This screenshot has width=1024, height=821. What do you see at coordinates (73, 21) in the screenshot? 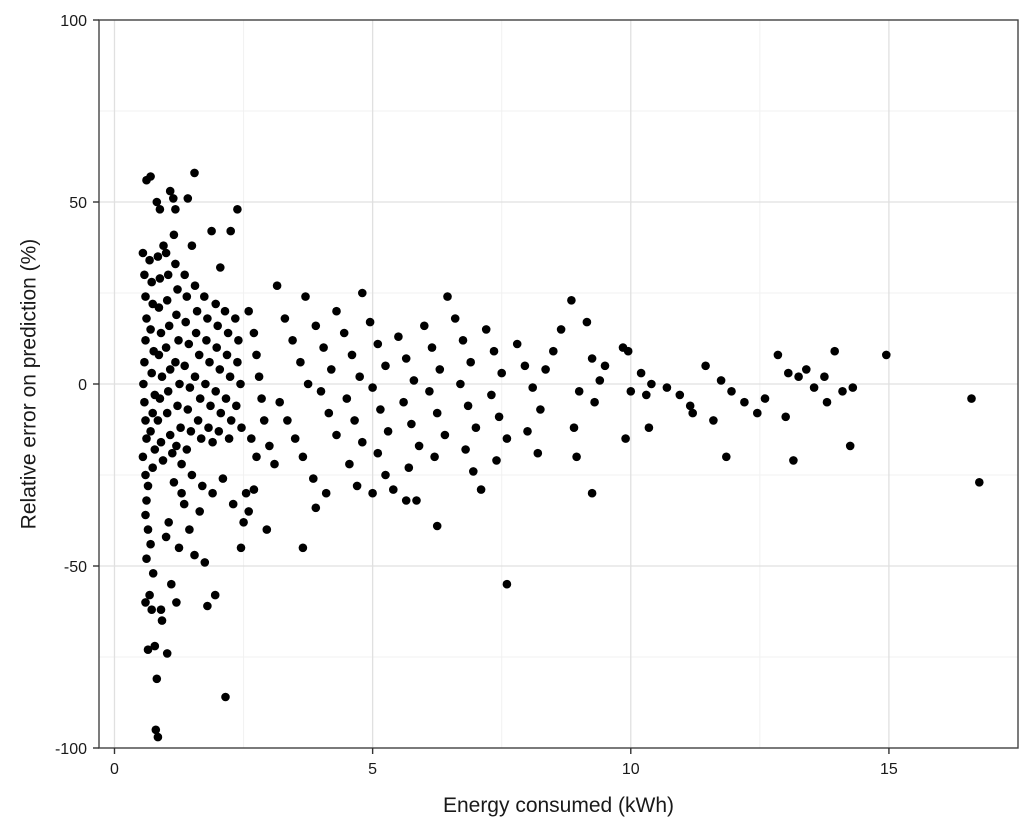
I see `y-tick-label: 100` at bounding box center [73, 21].